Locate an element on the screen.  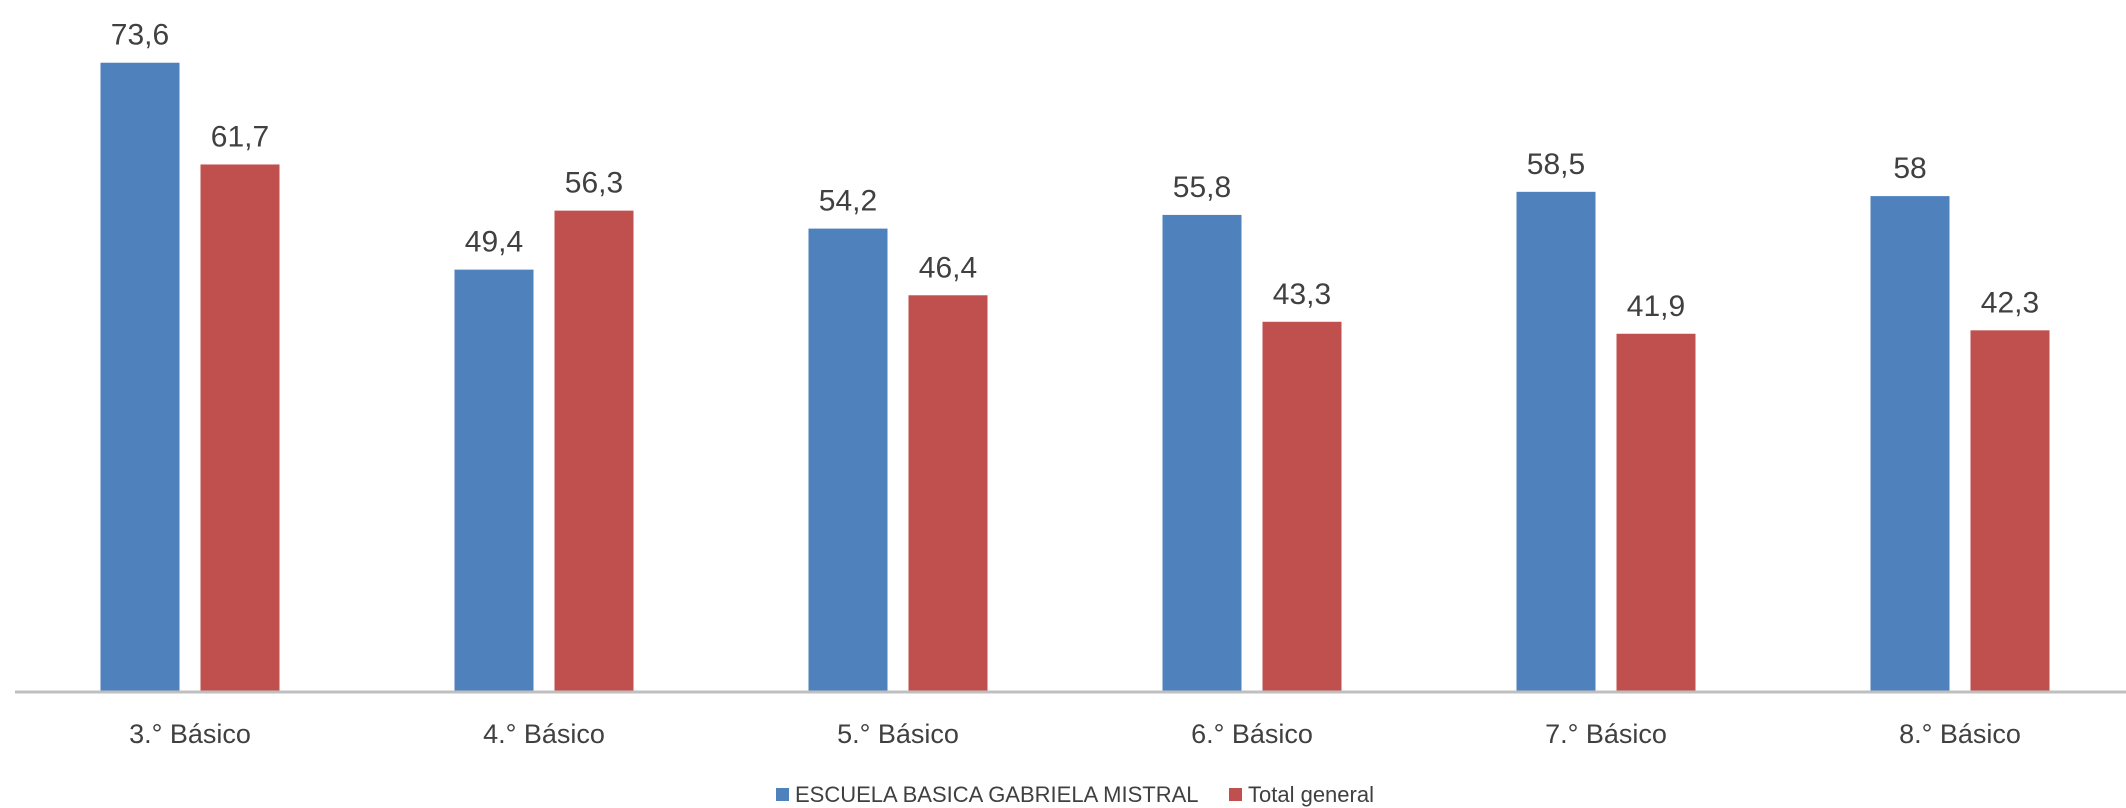
value-label: 41,9 is located at coordinates (1656, 306).